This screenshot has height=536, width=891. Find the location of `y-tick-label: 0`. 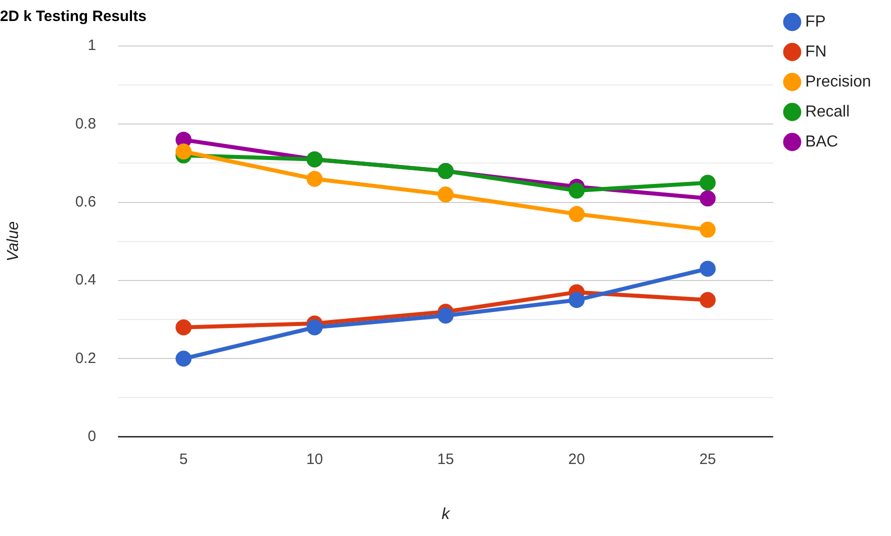

y-tick-label: 0 is located at coordinates (92, 436).